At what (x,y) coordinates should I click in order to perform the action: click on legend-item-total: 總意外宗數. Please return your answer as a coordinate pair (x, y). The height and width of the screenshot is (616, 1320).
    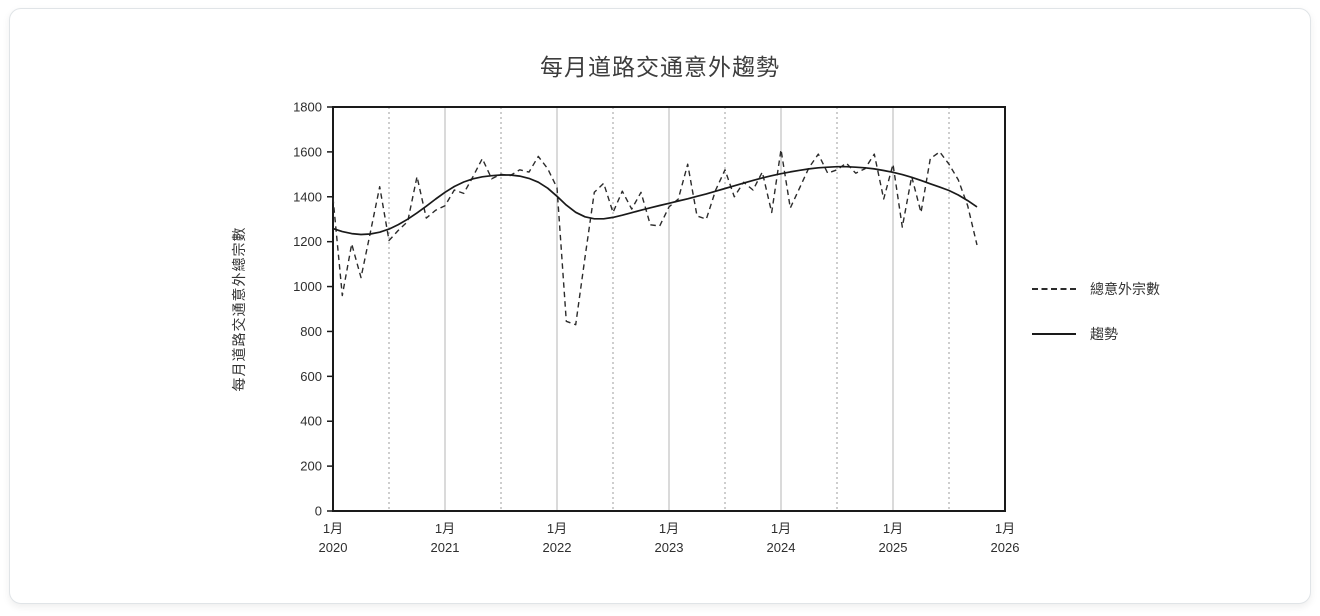
    Looking at the image, I should click on (1096, 289).